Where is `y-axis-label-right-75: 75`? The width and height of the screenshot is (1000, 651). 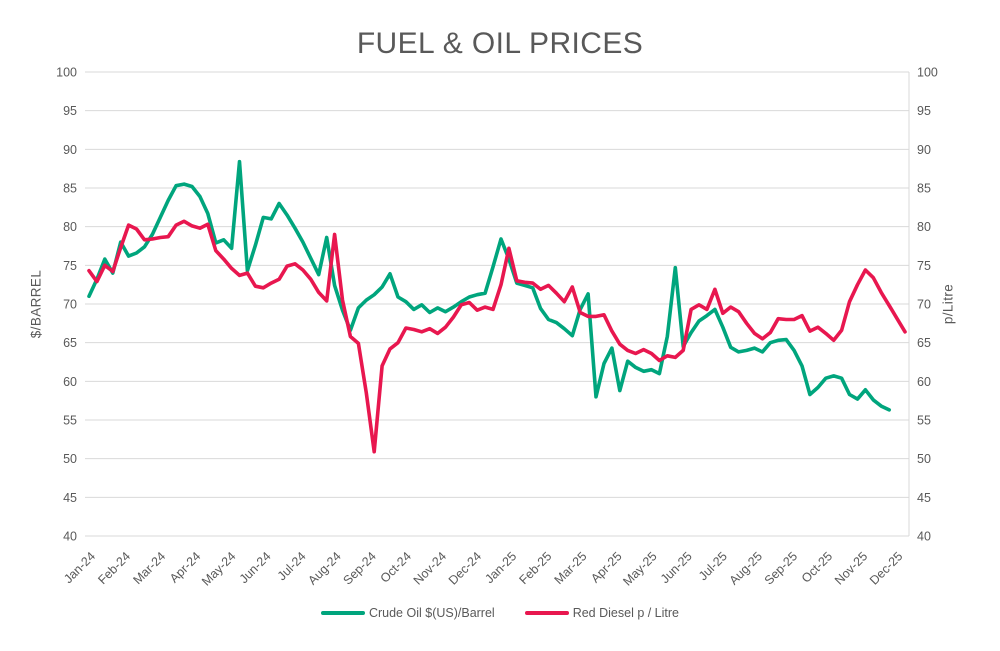
y-axis-label-right-75: 75 is located at coordinates (924, 266).